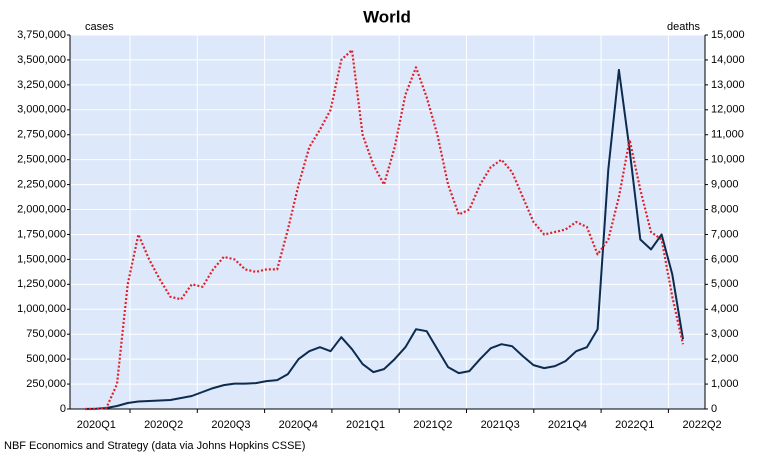 The width and height of the screenshot is (758, 457). What do you see at coordinates (41, 60) in the screenshot?
I see `y-tick-label: 3,500,000` at bounding box center [41, 60].